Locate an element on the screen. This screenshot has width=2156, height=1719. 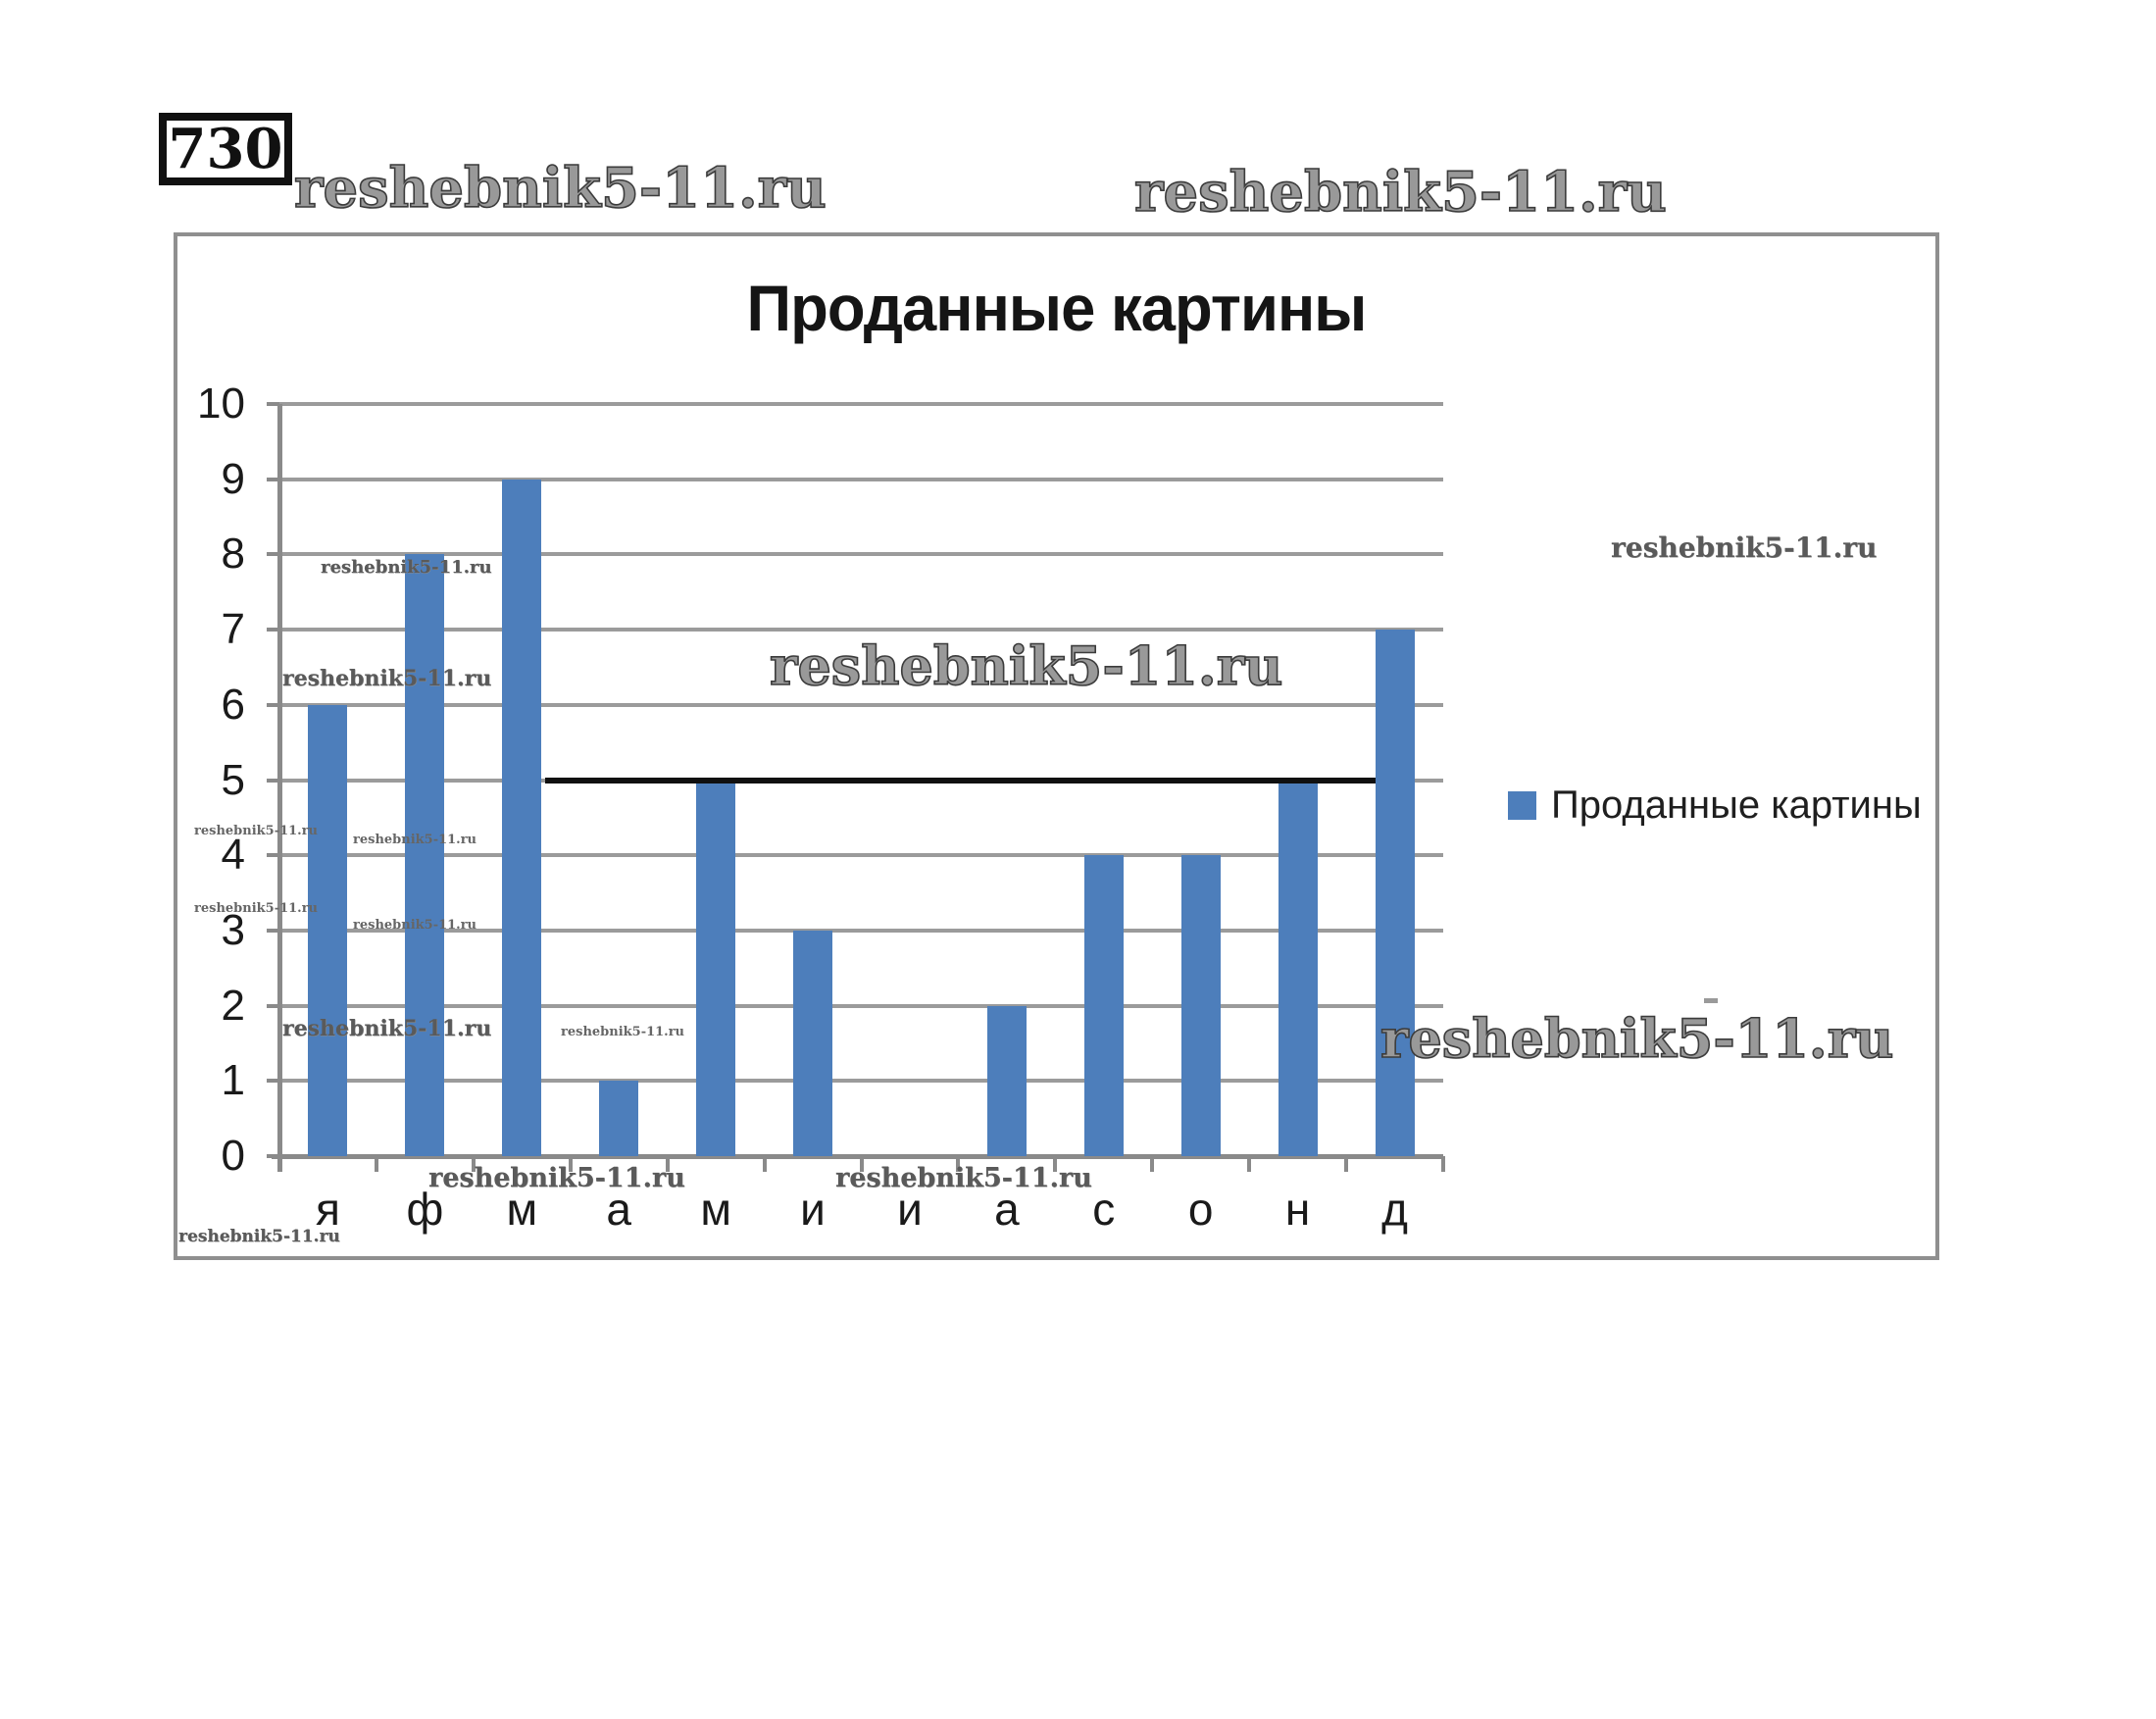
y-axis-label: 9 is located at coordinates (233, 479).